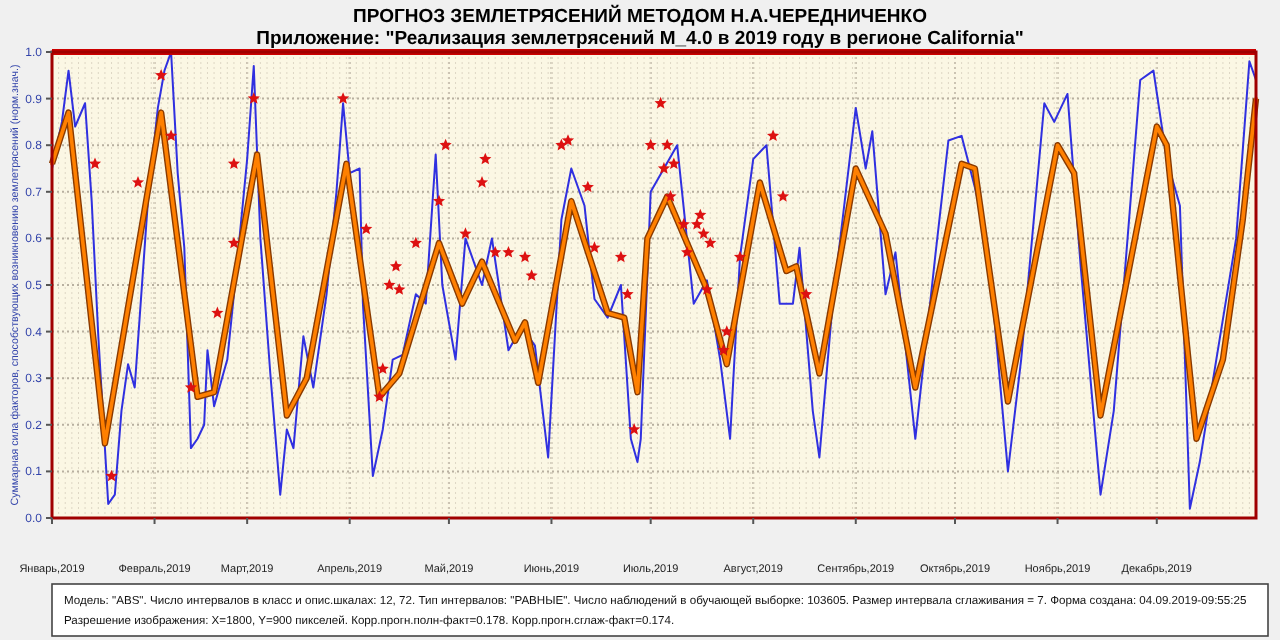 Image resolution: width=1280 pixels, height=640 pixels. I want to click on chart-title: ПРОГНОЗ ЗЕМЛЕТРЯСЕНИЙ МЕТОДОМ Н.А.ЧЕРЕДНИЧЕНКО, so click(640, 16).